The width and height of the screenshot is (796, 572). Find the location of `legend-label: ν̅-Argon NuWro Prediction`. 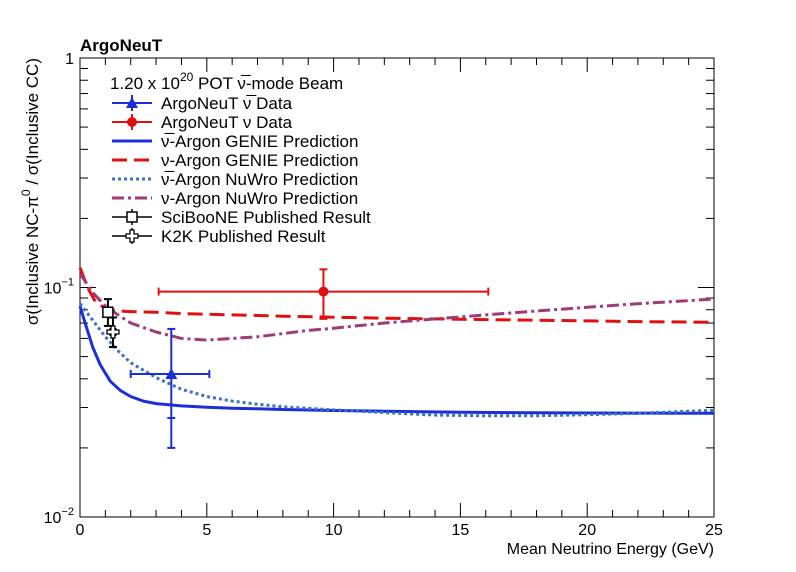

legend-label: ν̅-Argon NuWro Prediction is located at coordinates (259, 179).